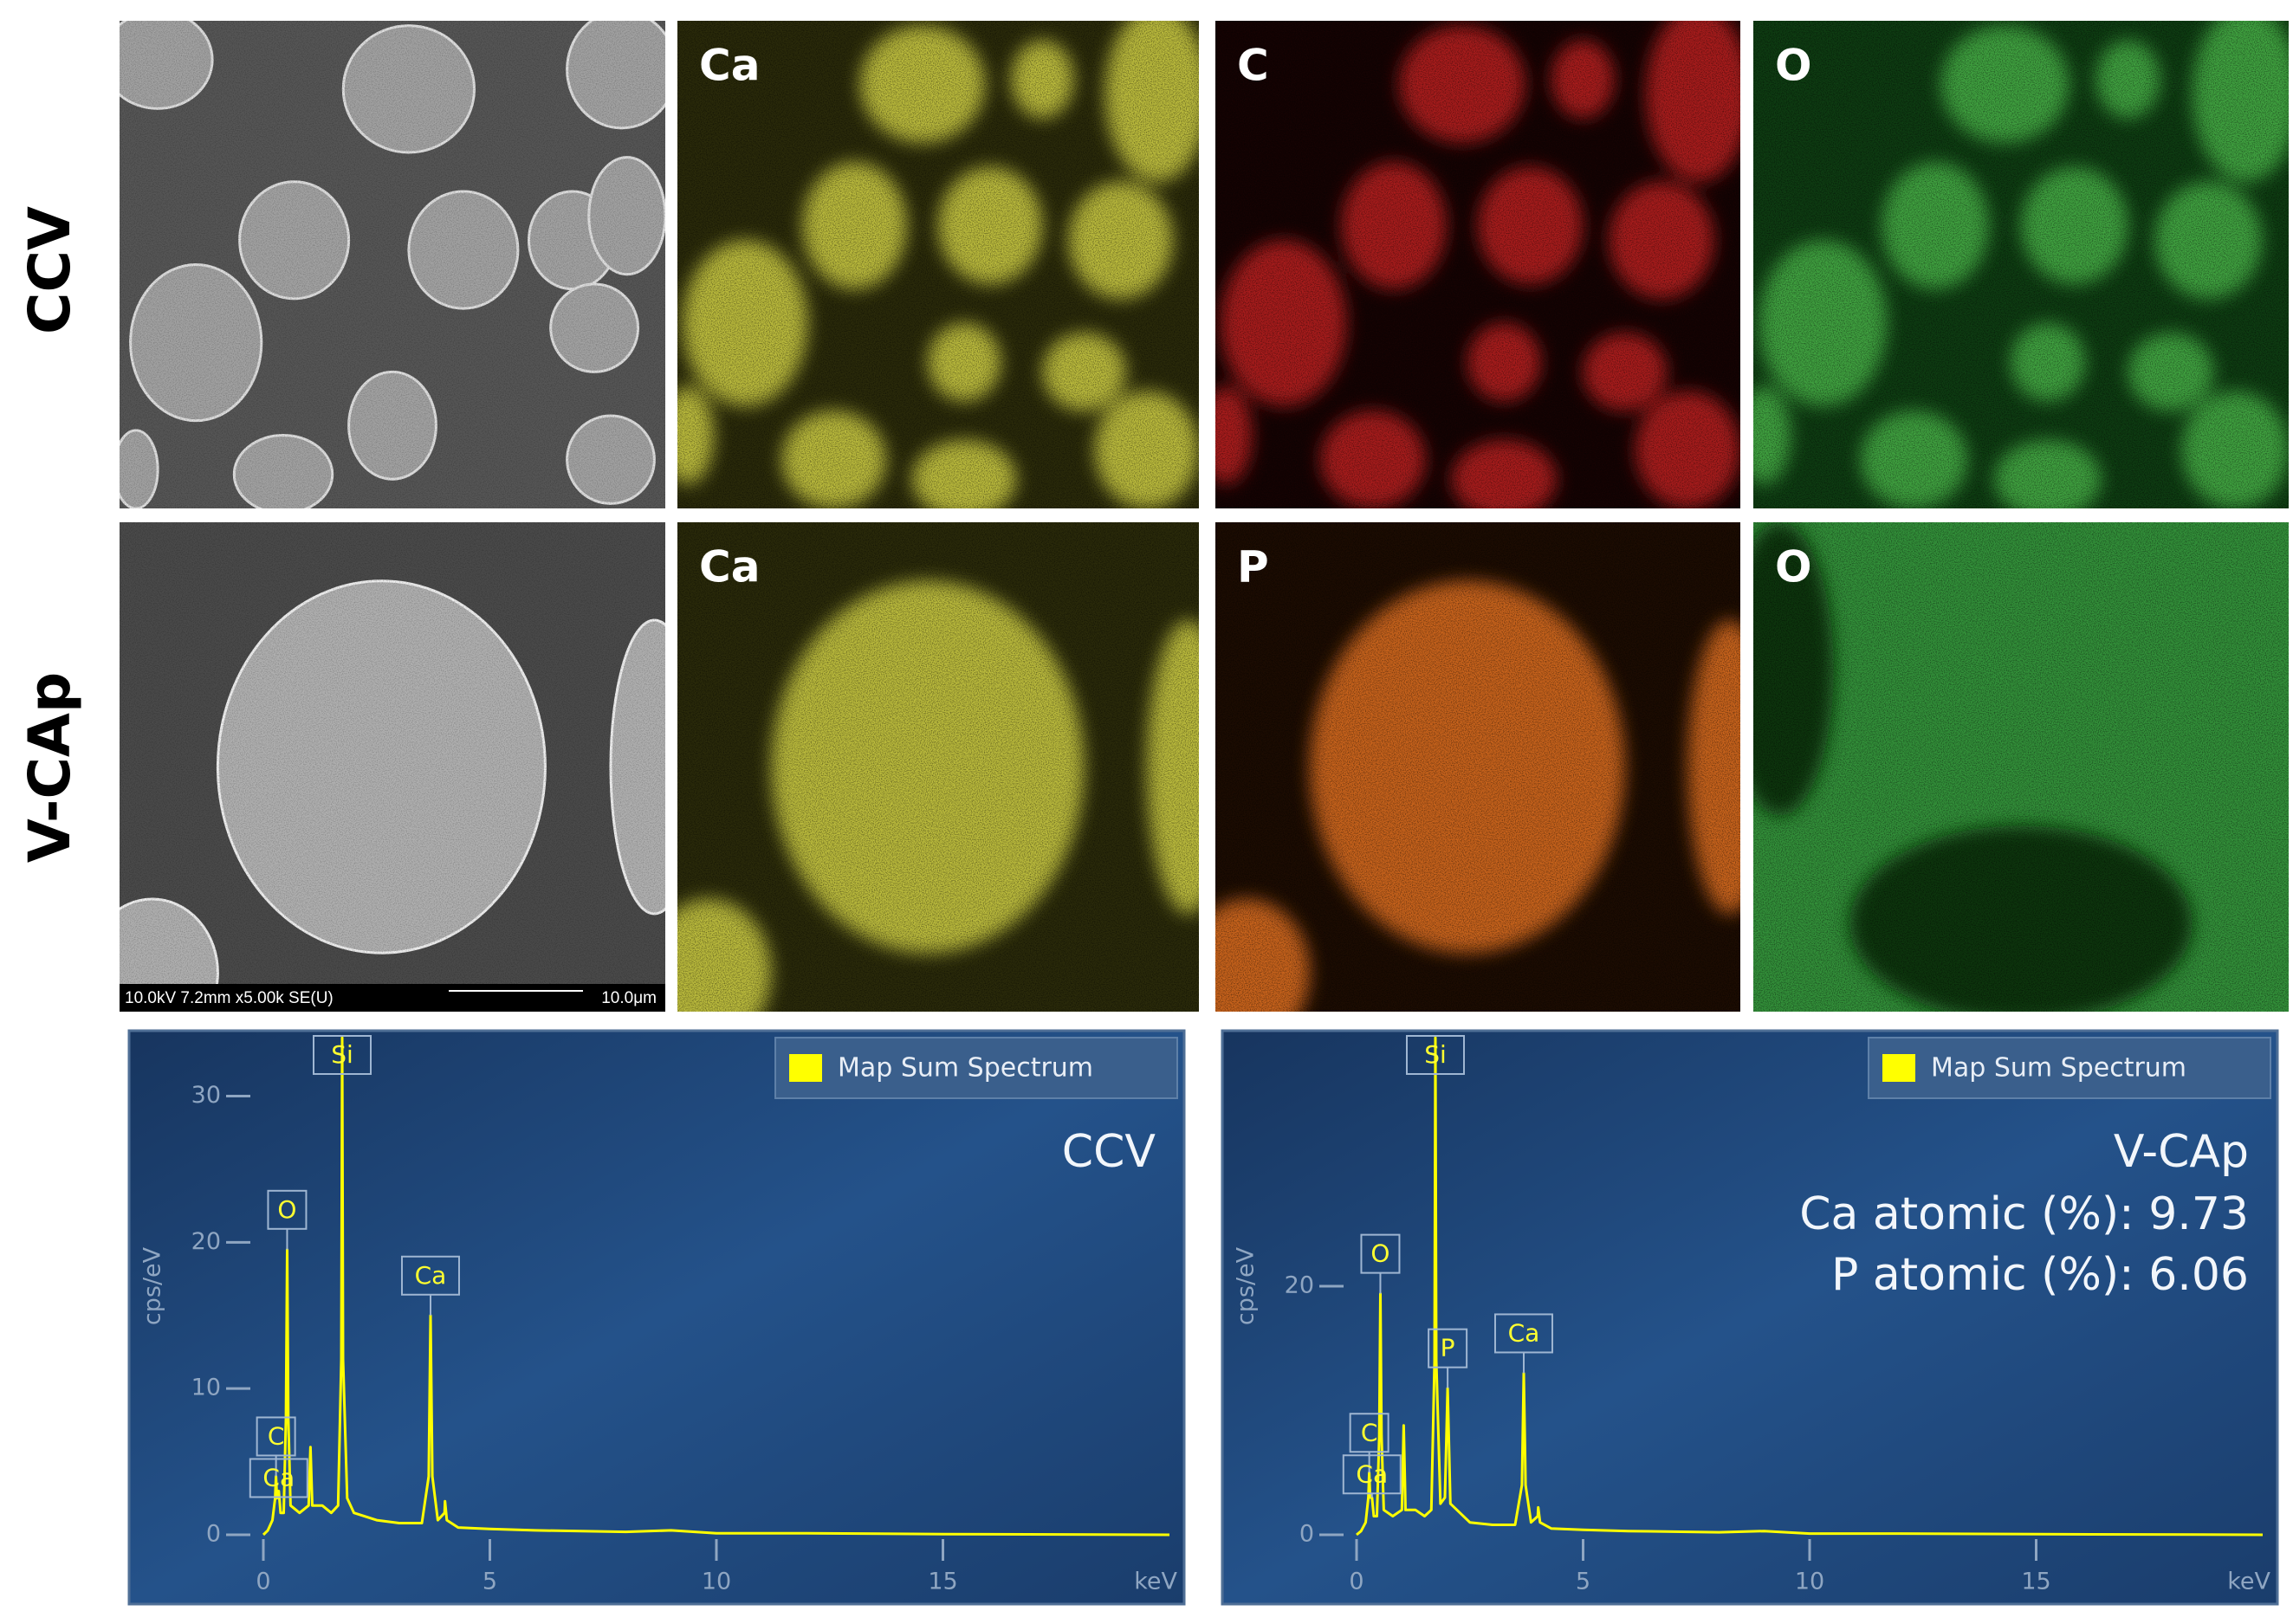 Image resolution: width=2293 pixels, height=1624 pixels. Describe the element at coordinates (2040, 1275) in the screenshot. I see `annotation: P atomic (%): 6.06` at that location.